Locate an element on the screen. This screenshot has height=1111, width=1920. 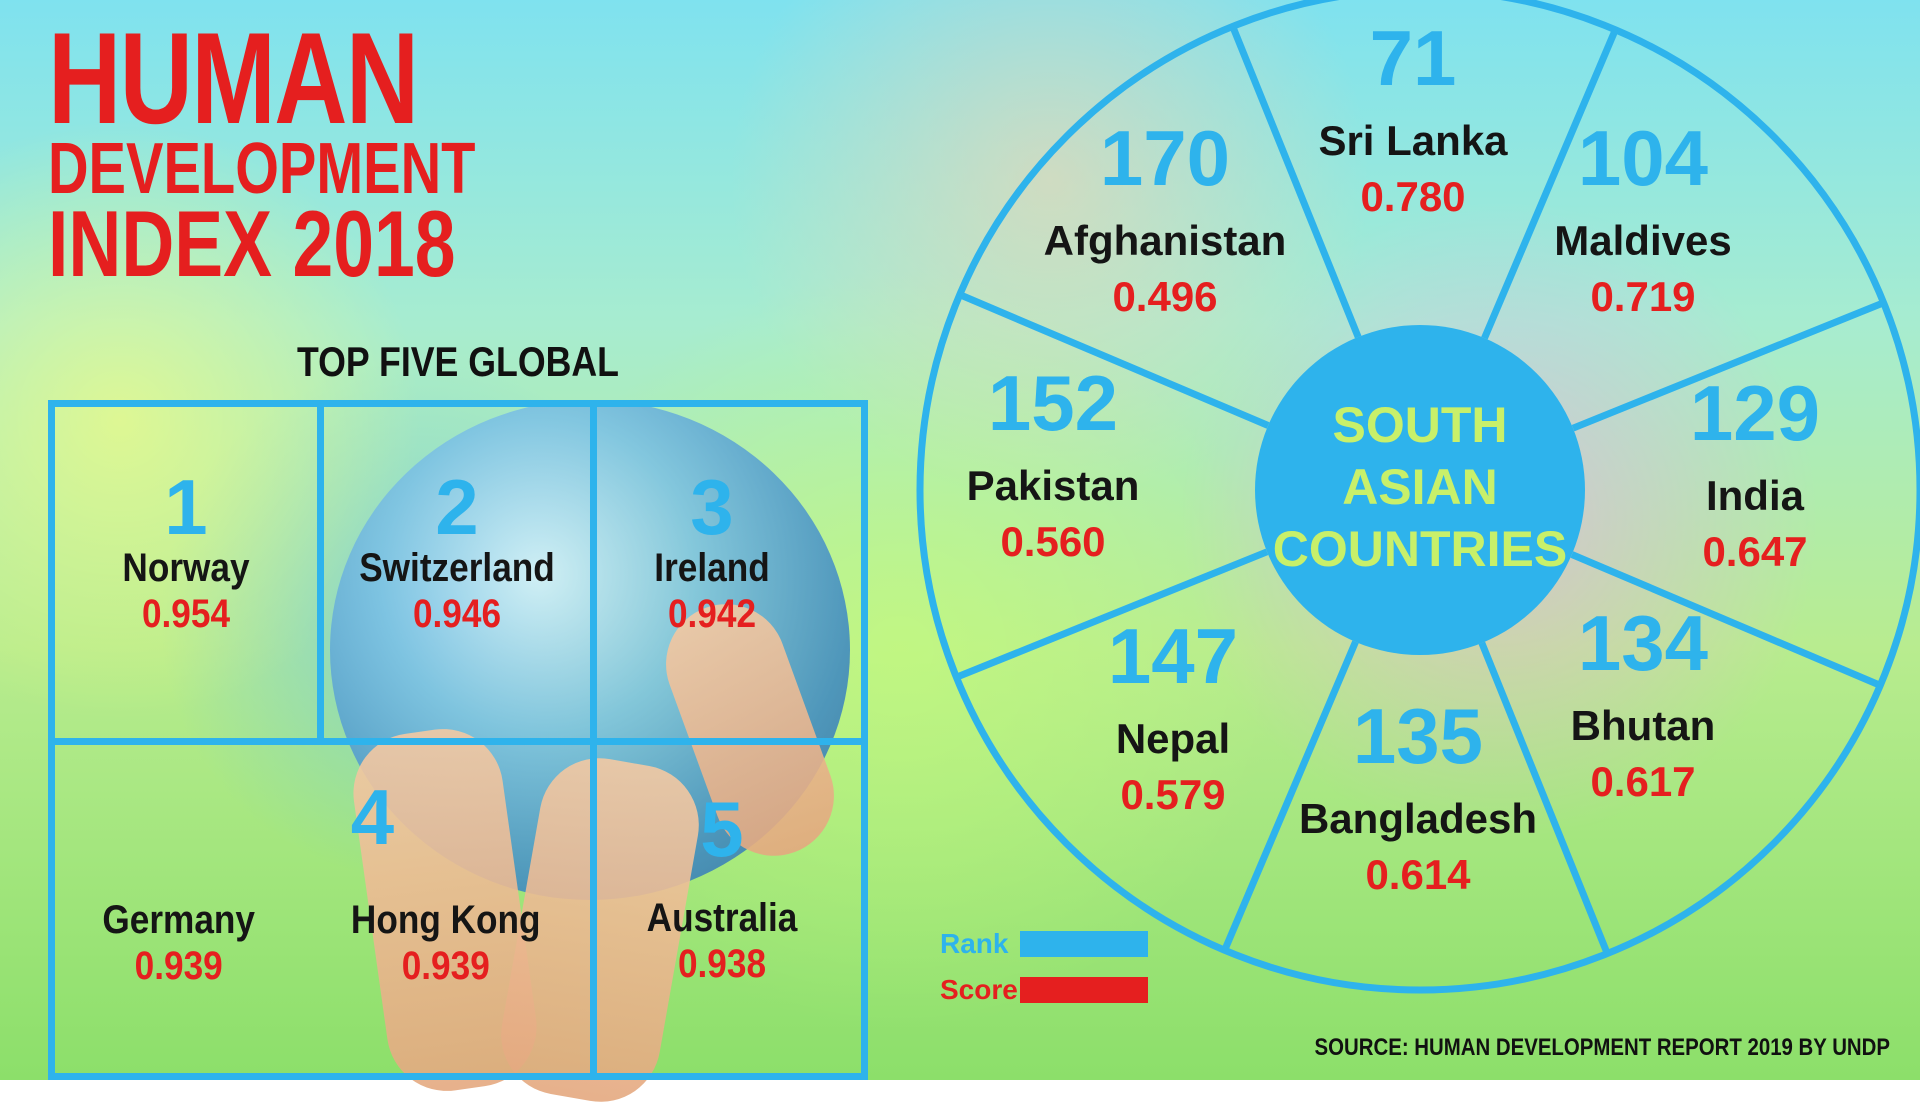
legend-label: Rank is located at coordinates (974, 943).